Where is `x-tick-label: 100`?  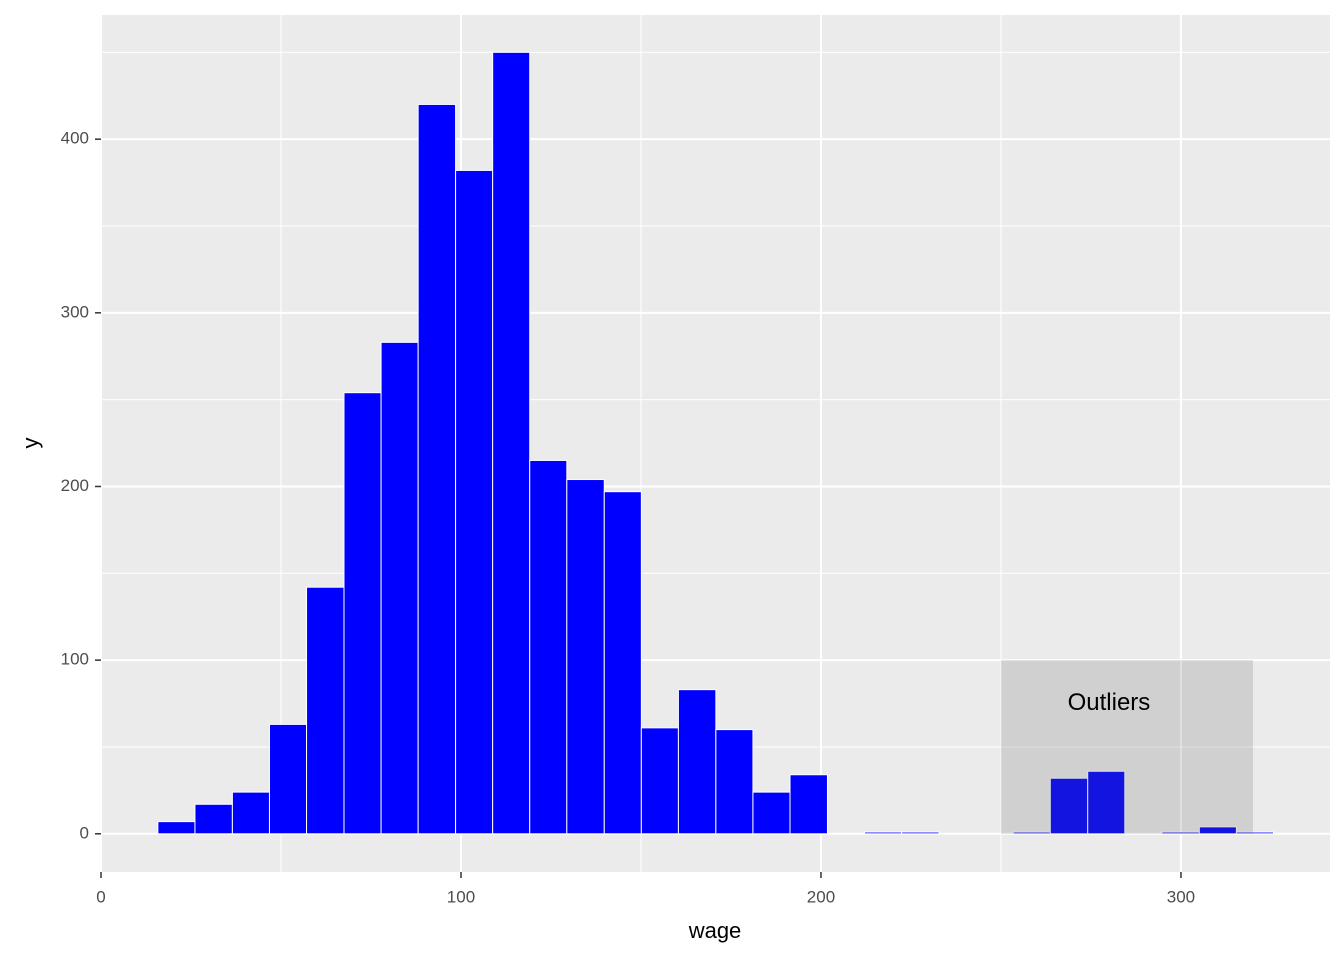
x-tick-label: 100 is located at coordinates (461, 896).